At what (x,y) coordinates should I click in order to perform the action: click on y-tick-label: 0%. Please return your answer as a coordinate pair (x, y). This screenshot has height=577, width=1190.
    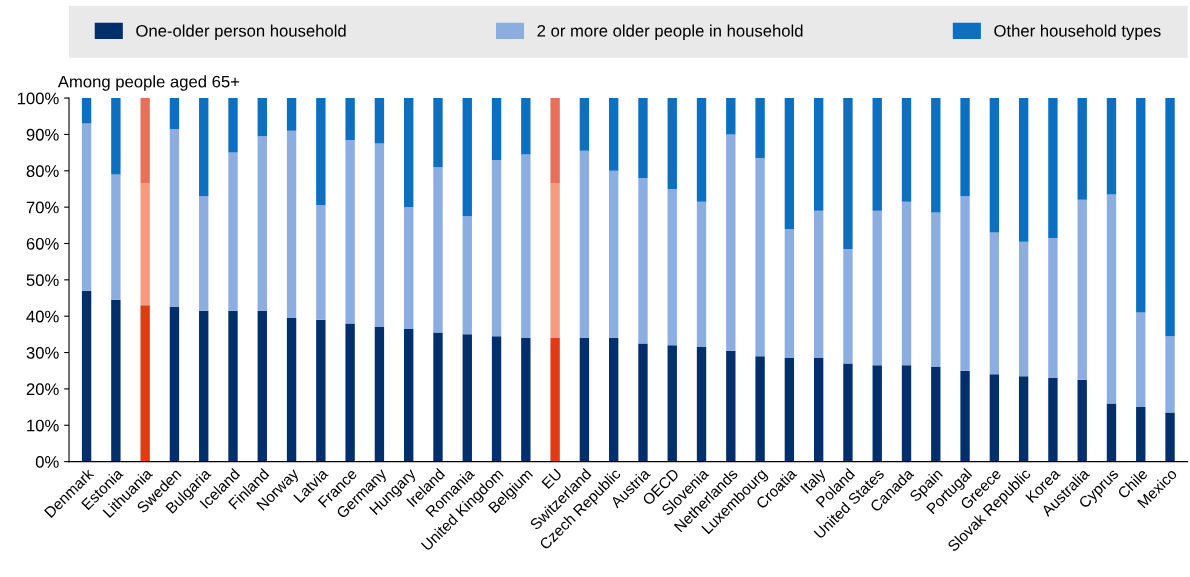
    Looking at the image, I should click on (47, 462).